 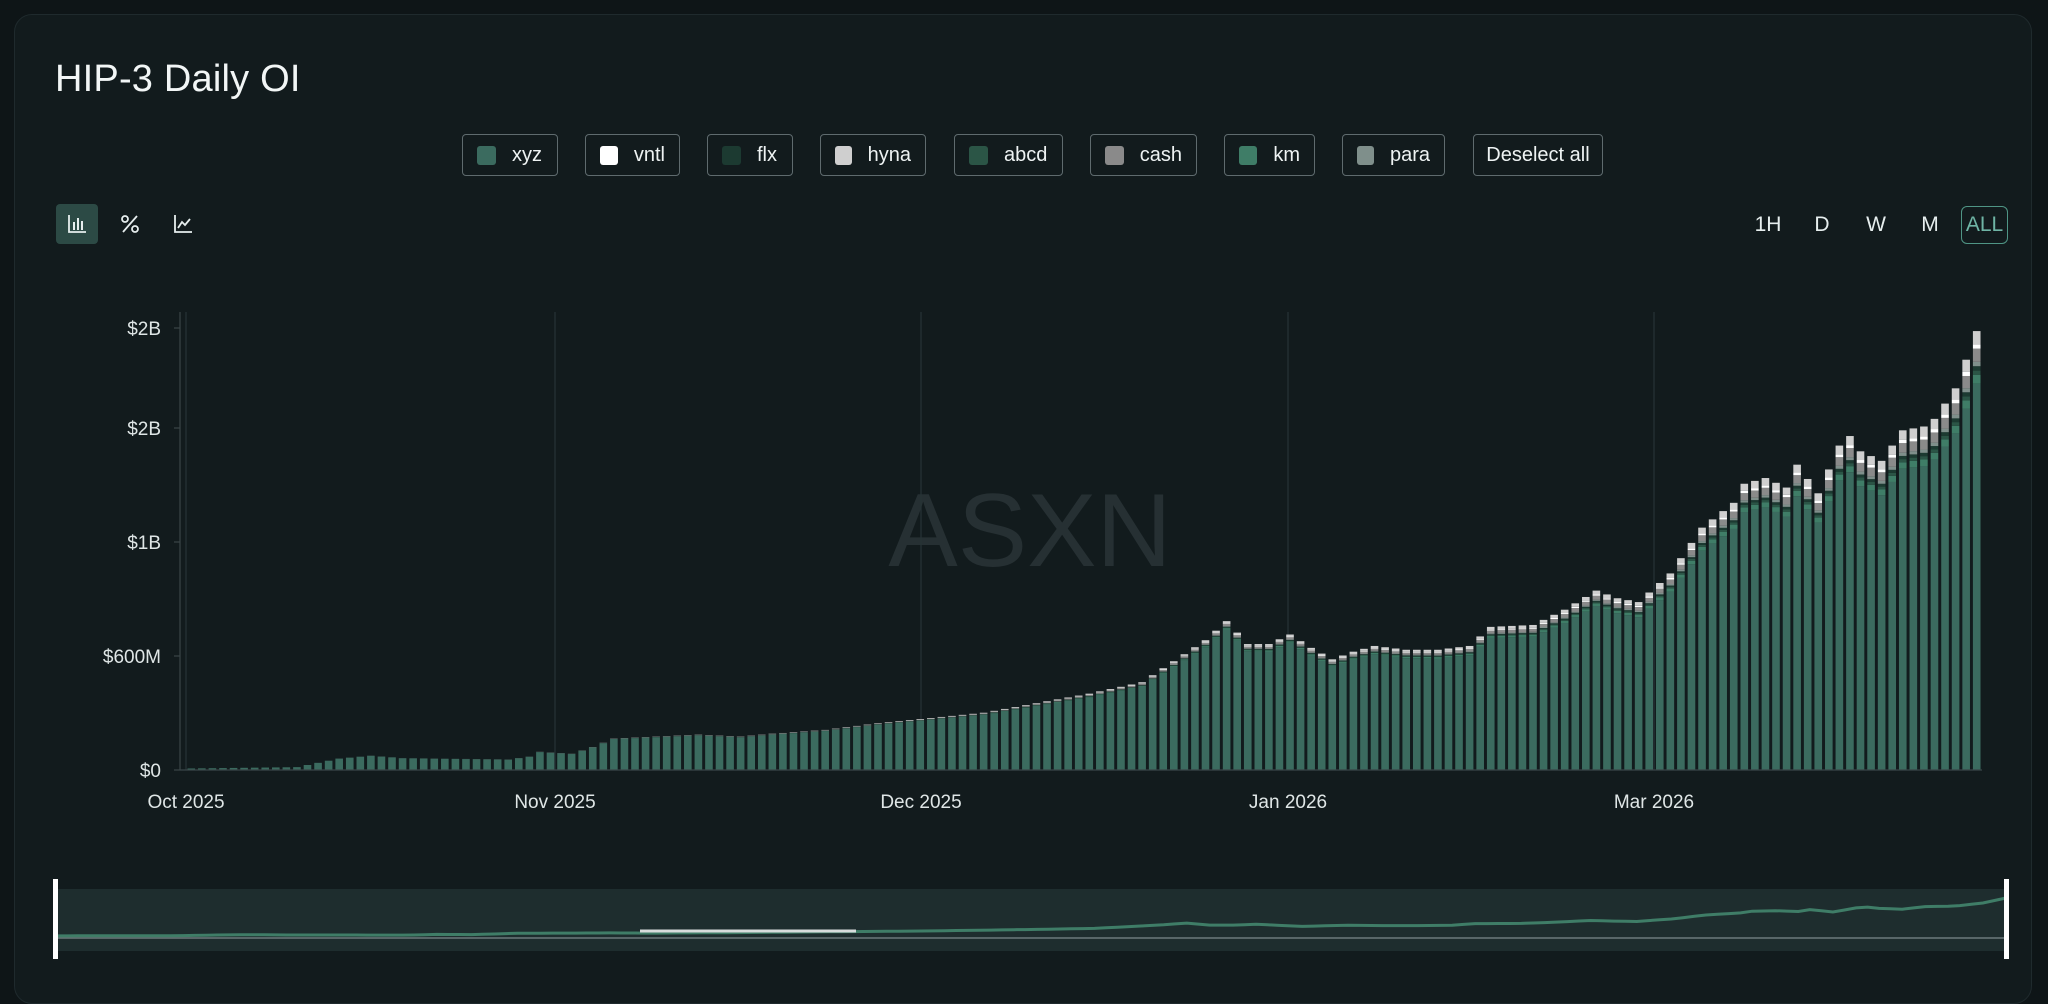 I want to click on percent-view-button, so click(x=130, y=224).